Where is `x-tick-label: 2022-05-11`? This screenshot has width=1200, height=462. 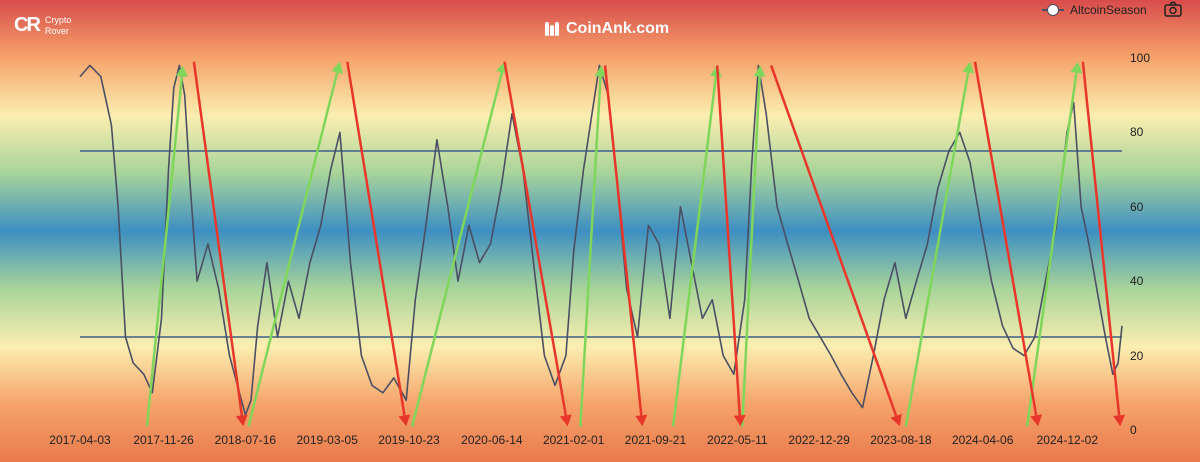
x-tick-label: 2022-05-11 is located at coordinates (737, 440).